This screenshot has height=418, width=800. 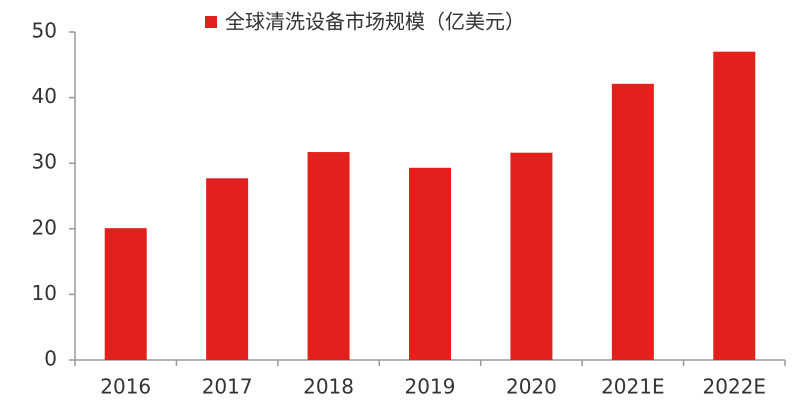 I want to click on legend-label: 全球清洗设备市场规模（亿美元）, so click(x=375, y=22).